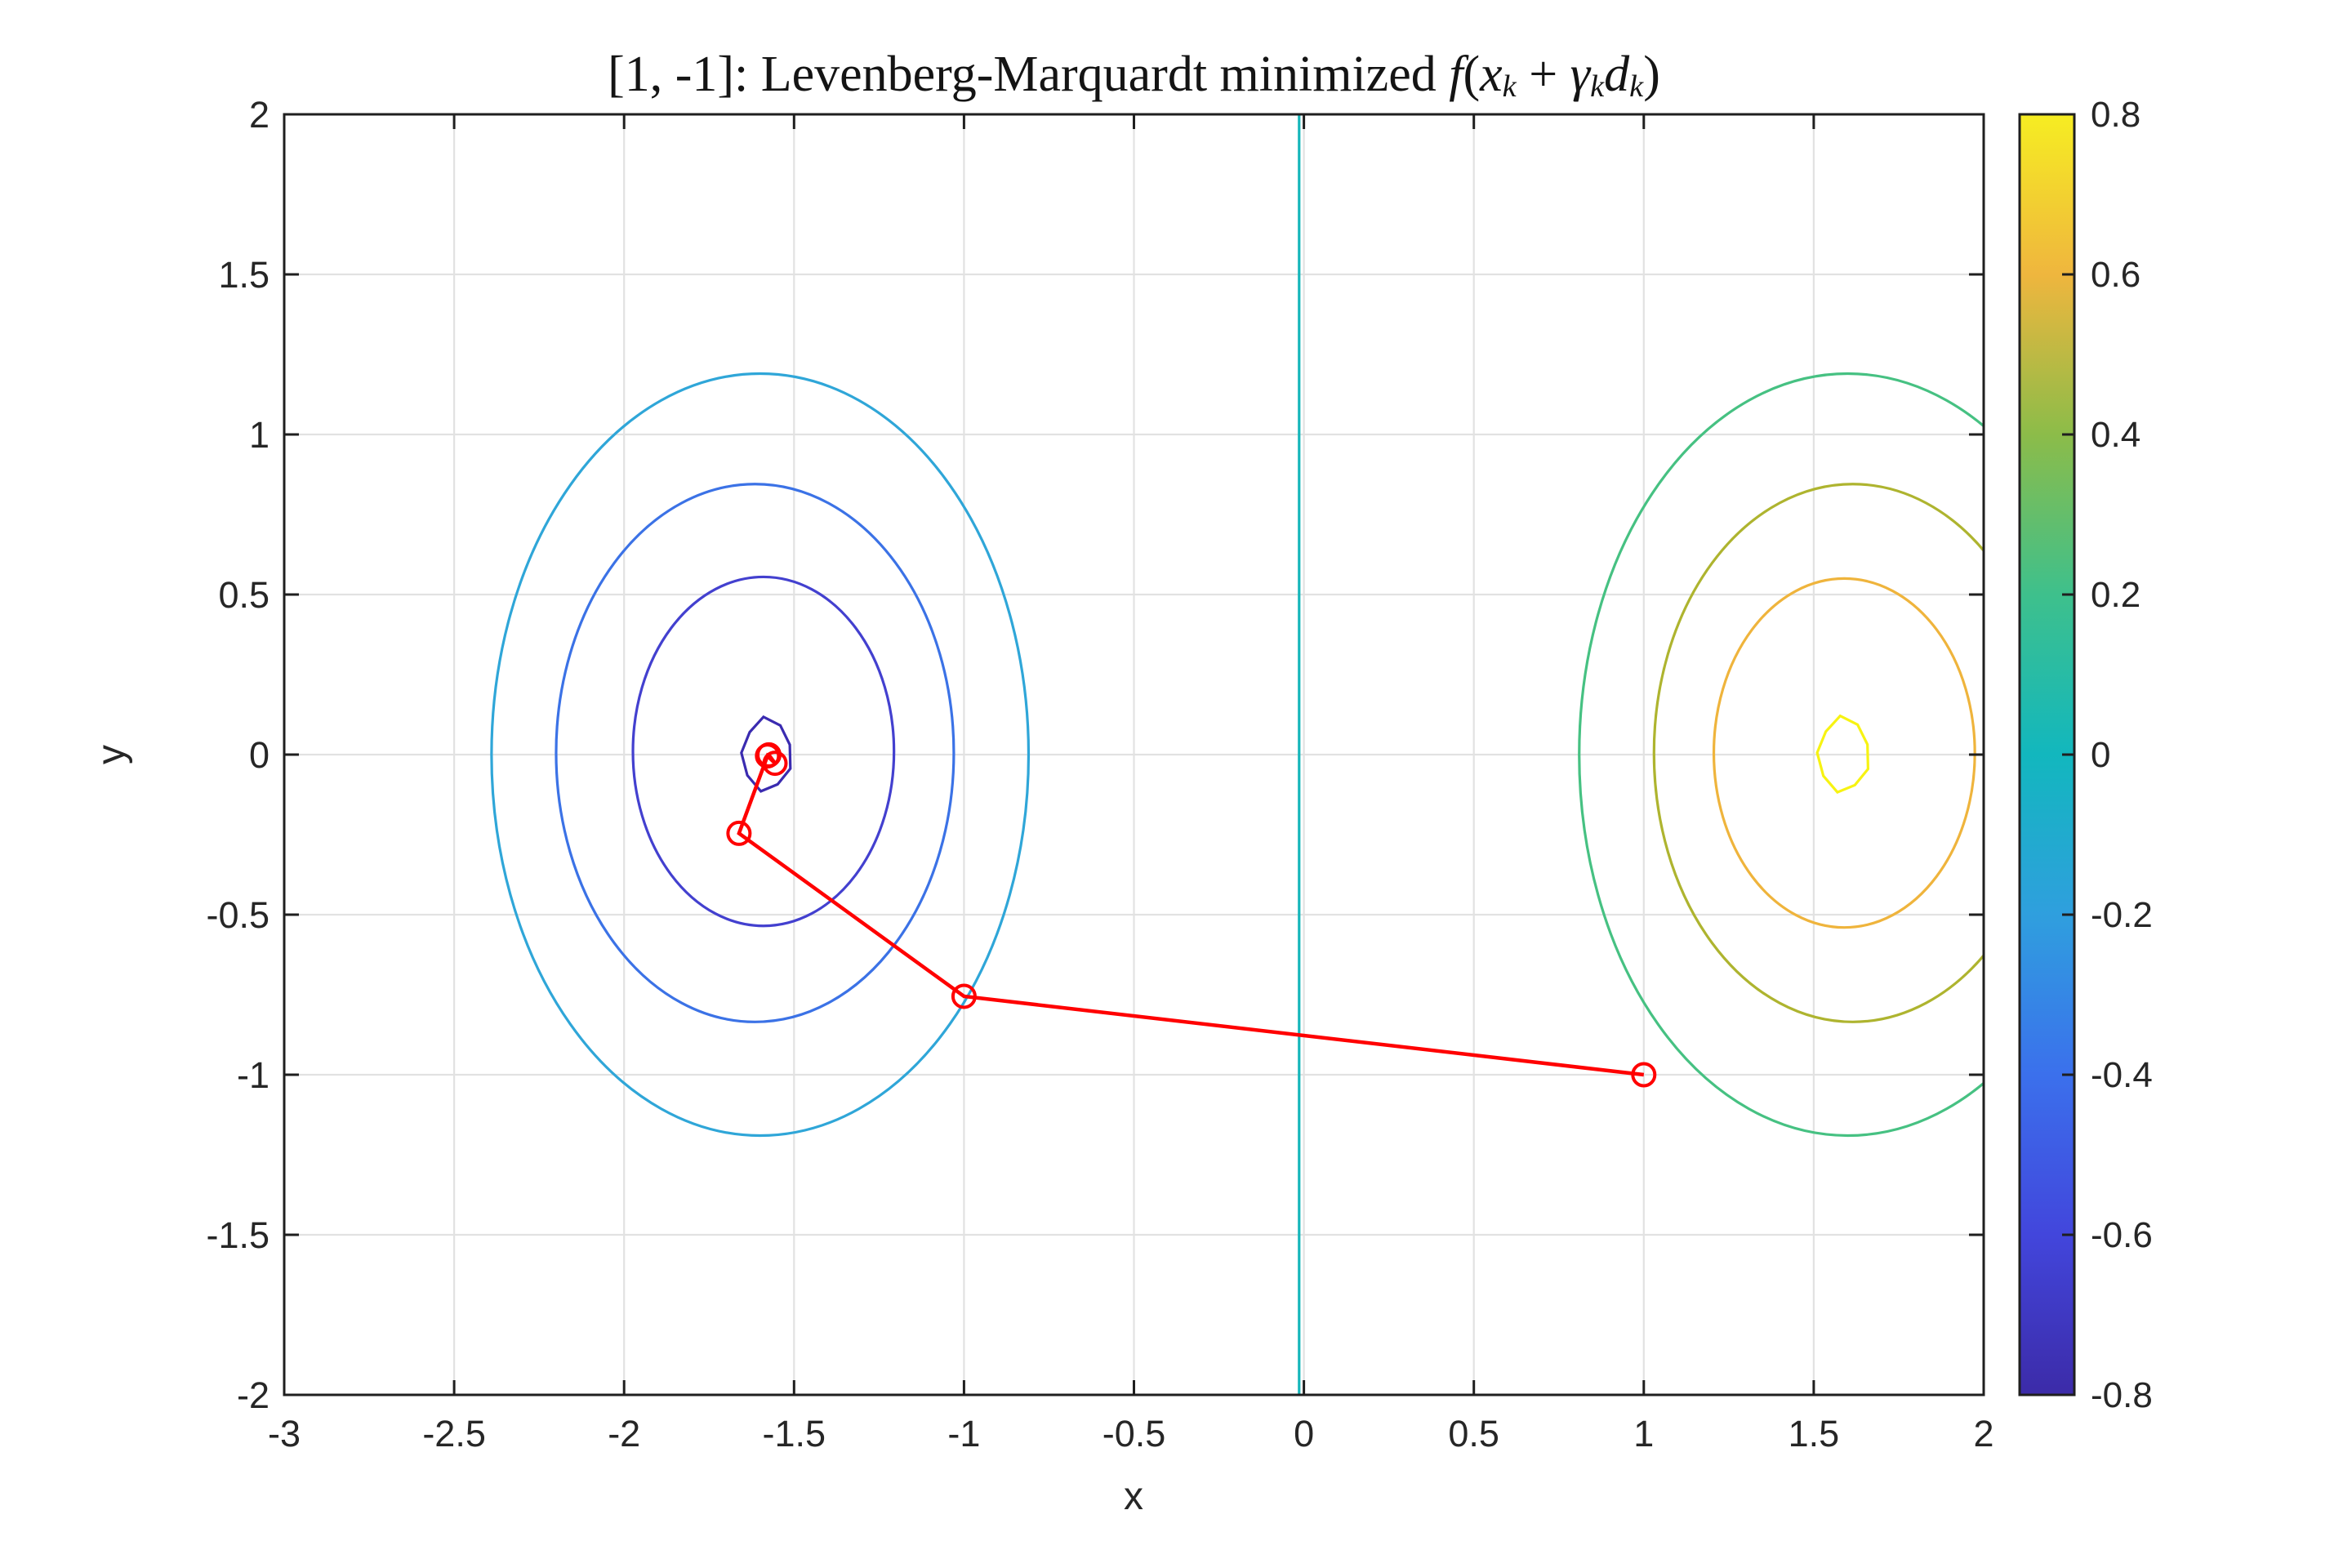  What do you see at coordinates (244, 275) in the screenshot?
I see `y-tick-label: 1.5` at bounding box center [244, 275].